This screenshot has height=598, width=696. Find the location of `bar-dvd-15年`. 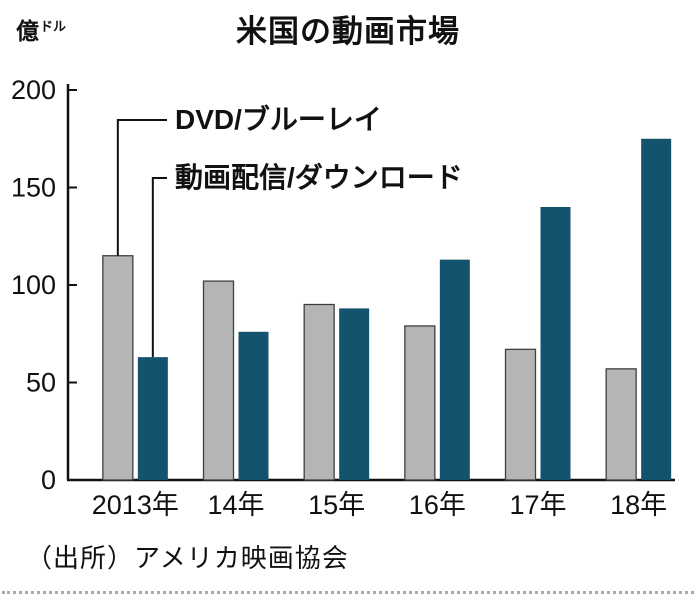

bar-dvd-15年 is located at coordinates (319, 392).